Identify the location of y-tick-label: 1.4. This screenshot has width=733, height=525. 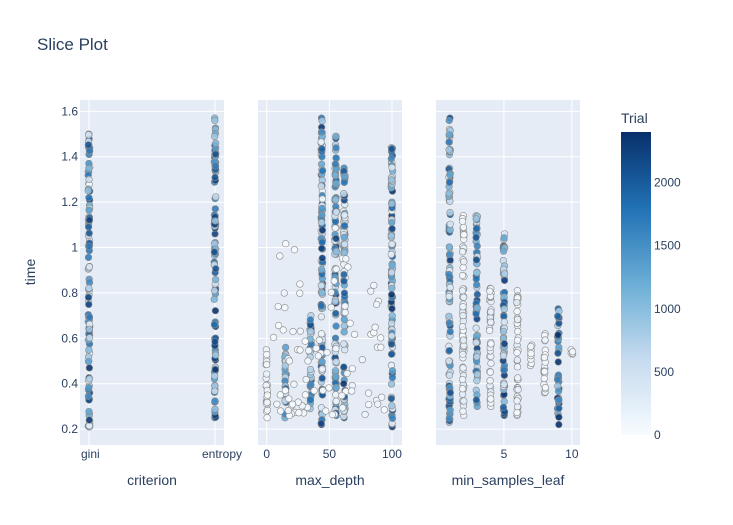
(69, 157).